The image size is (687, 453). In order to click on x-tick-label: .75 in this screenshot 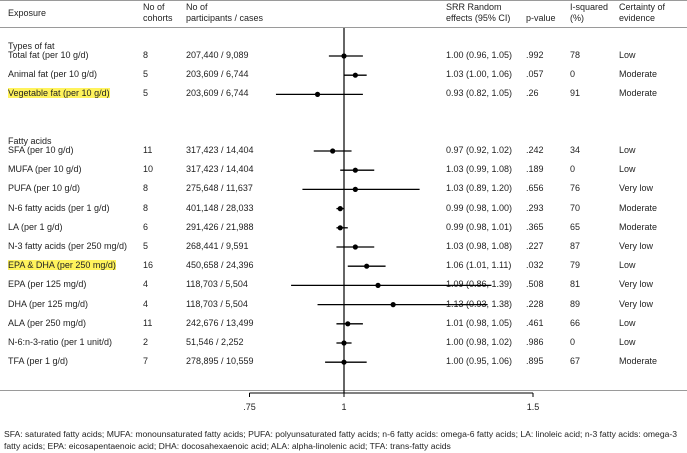, I will do `click(249, 407)`.